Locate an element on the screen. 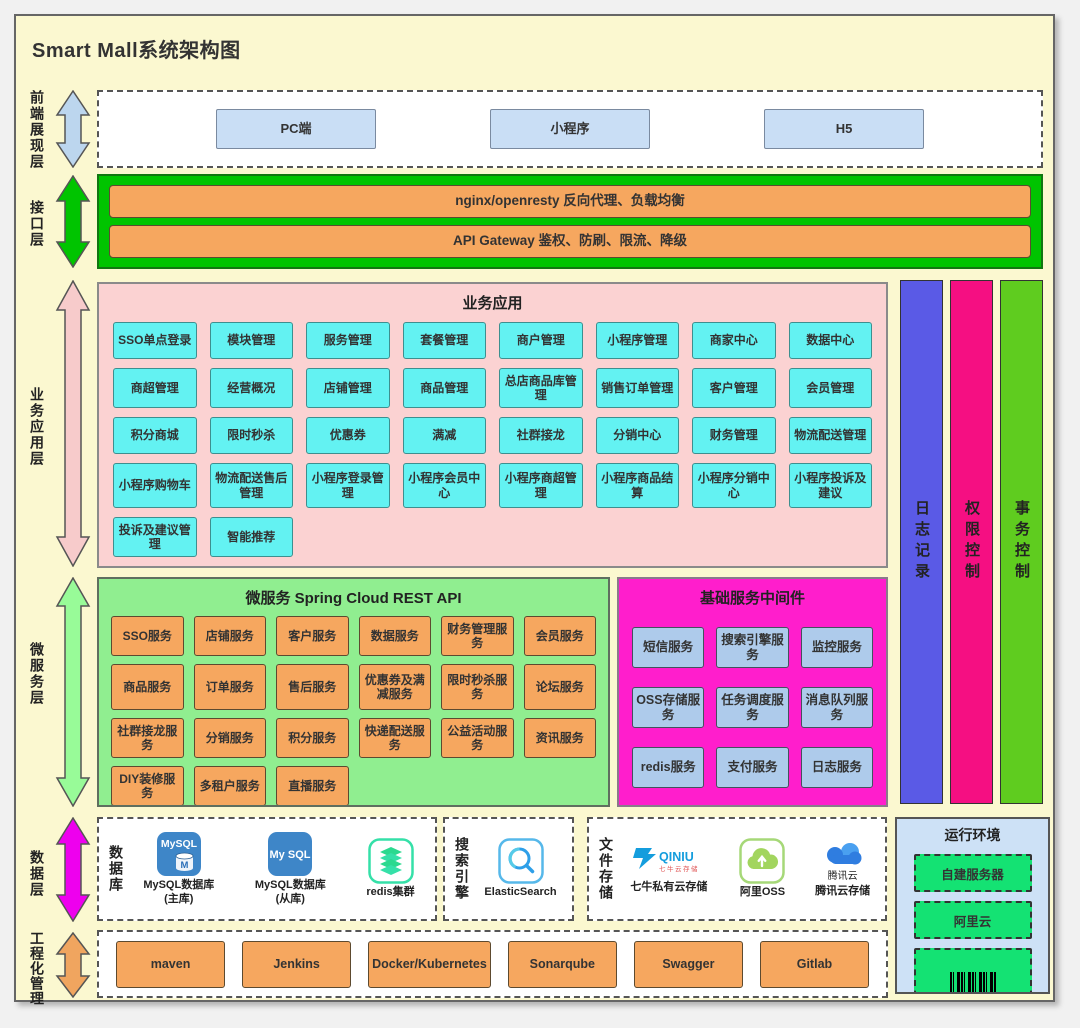 The image size is (1080, 1028). service-node: 分销服务 is located at coordinates (229, 738).